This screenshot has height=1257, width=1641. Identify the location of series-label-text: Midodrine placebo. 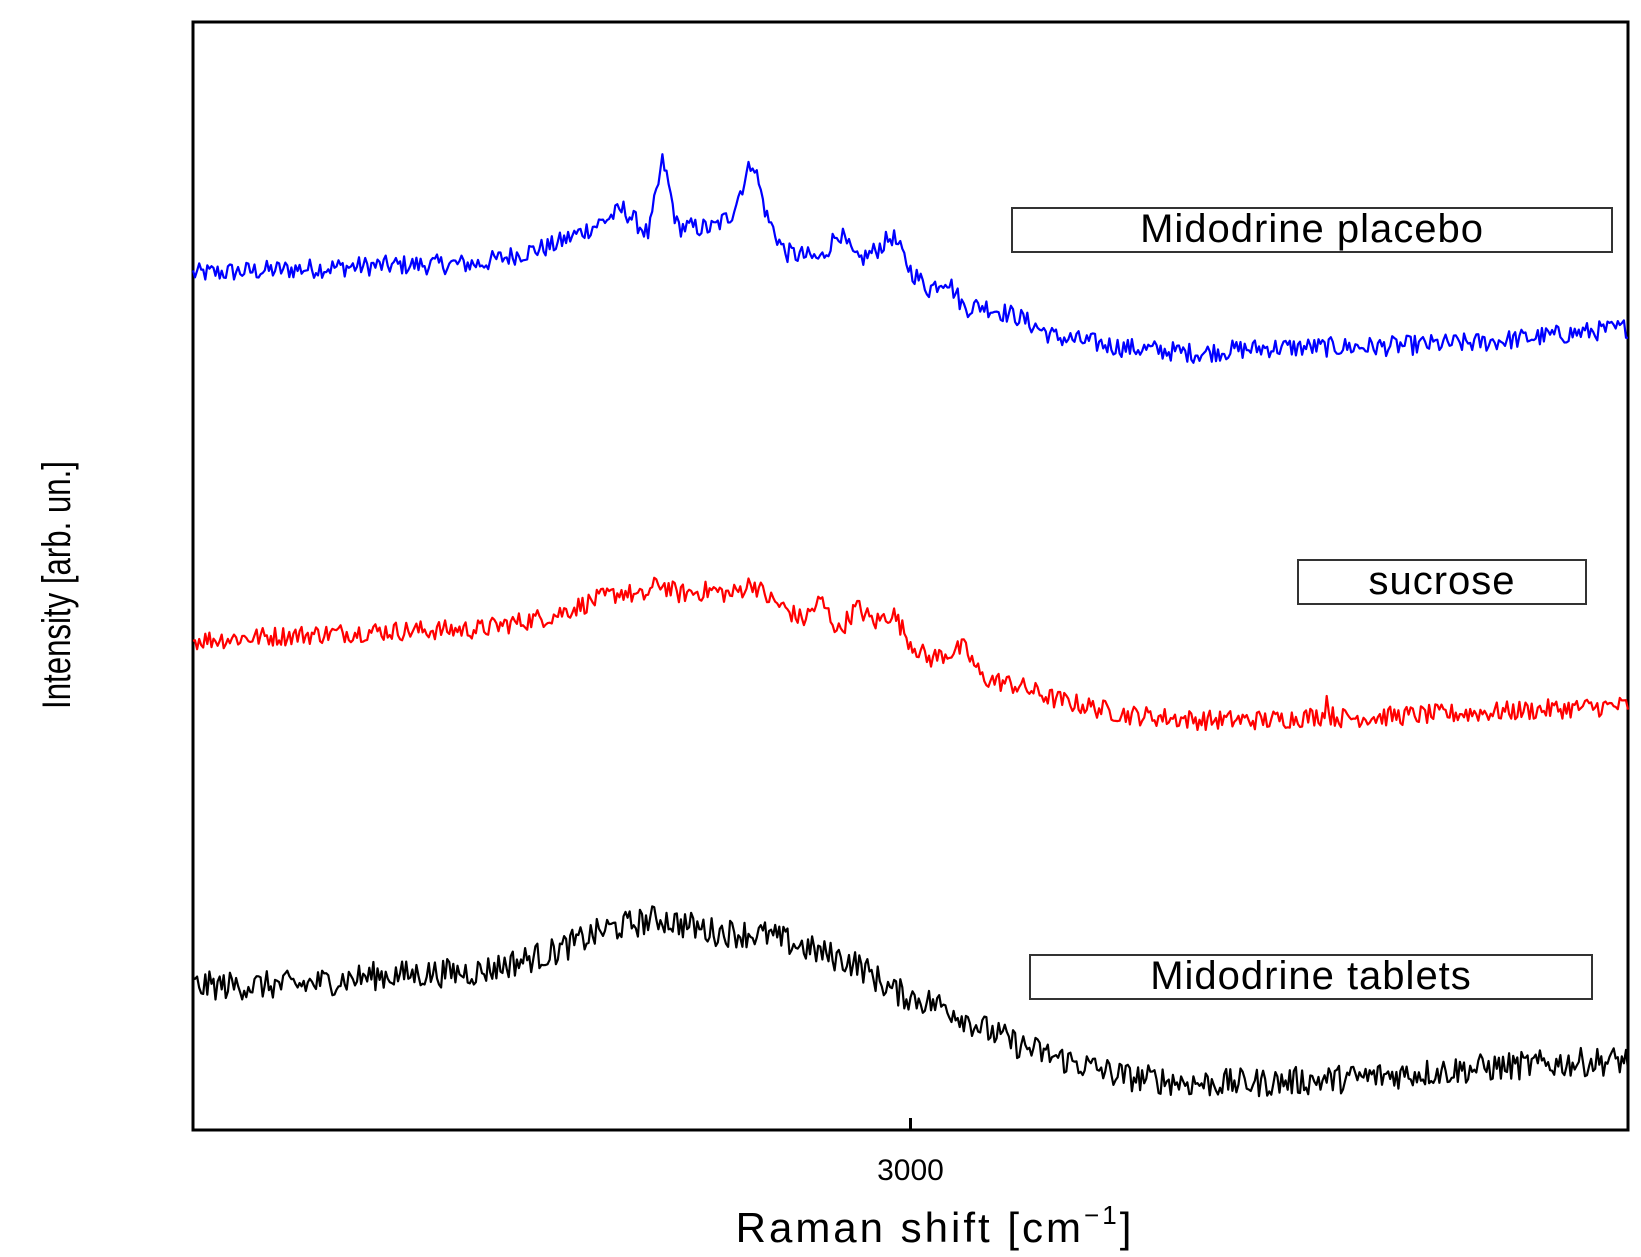
(1312, 229).